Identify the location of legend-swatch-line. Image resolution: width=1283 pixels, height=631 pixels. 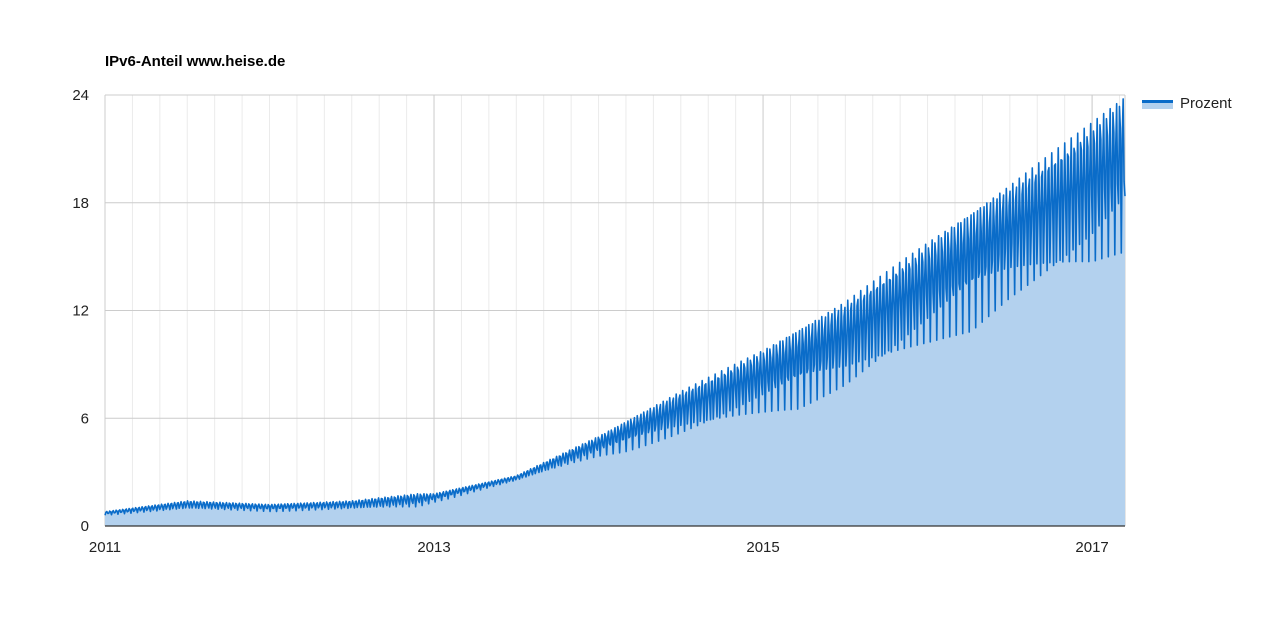
(1157, 101).